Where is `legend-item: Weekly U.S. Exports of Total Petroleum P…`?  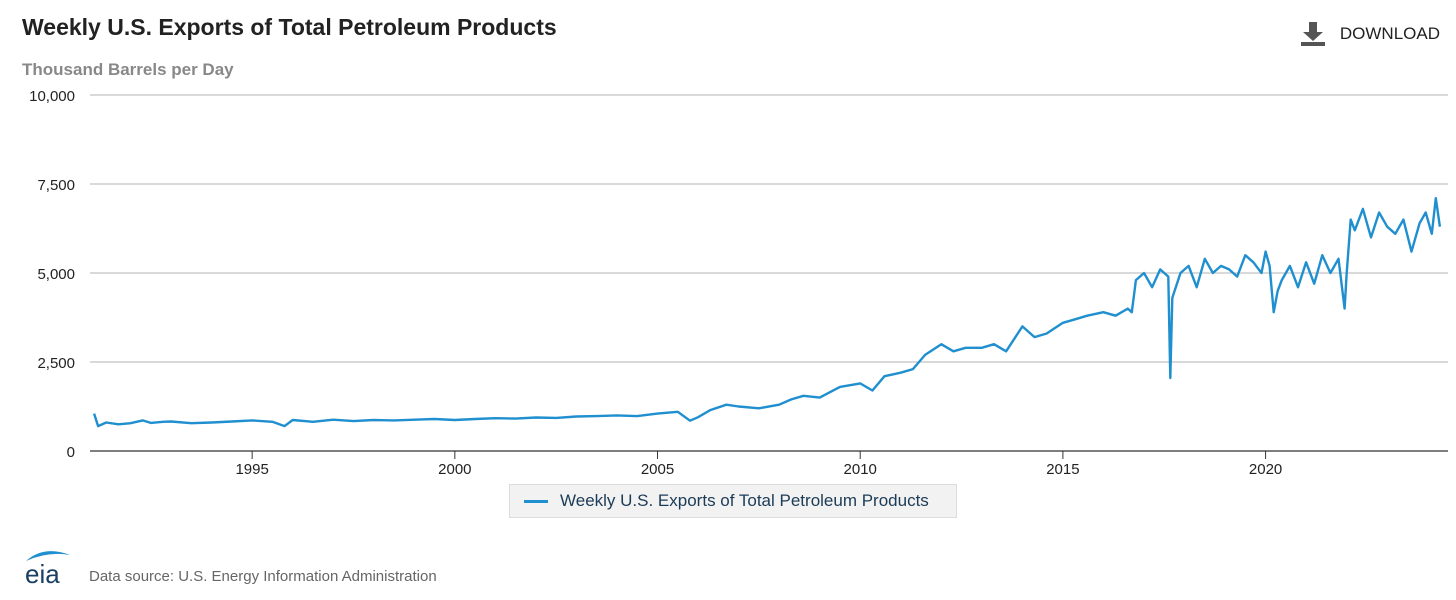 legend-item: Weekly U.S. Exports of Total Petroleum P… is located at coordinates (733, 501).